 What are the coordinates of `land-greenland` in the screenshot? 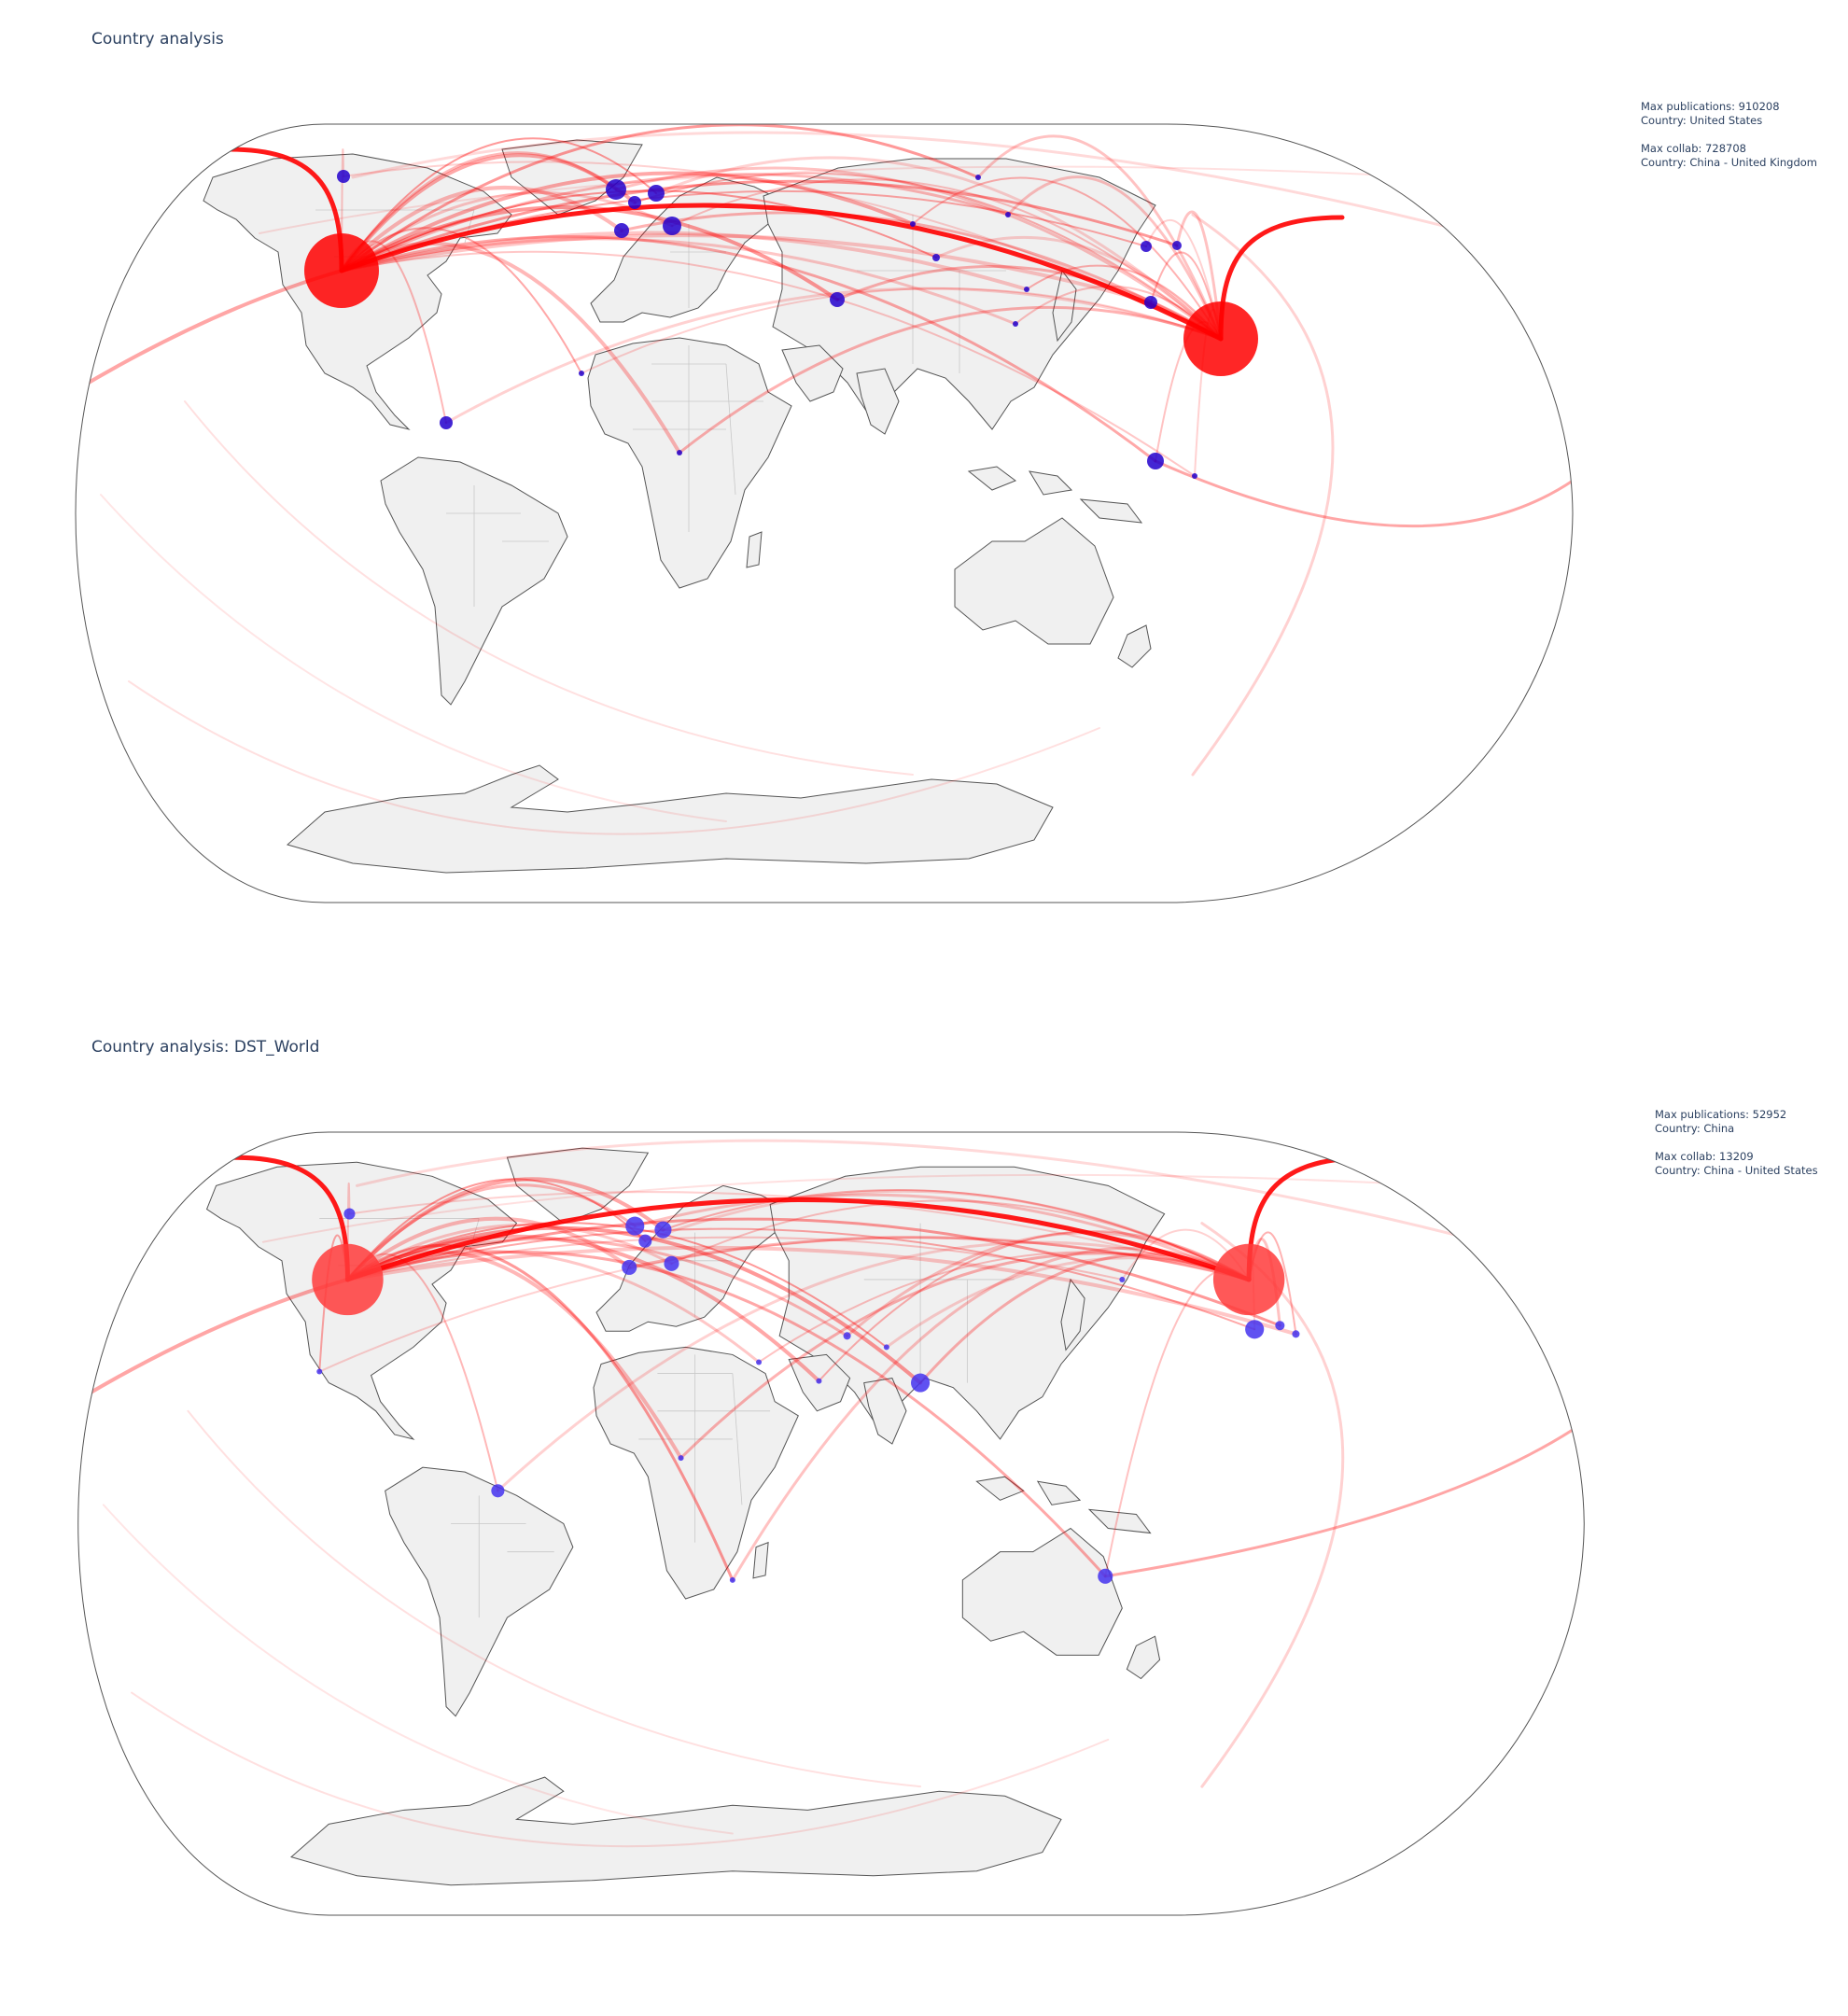 It's located at (572, 177).